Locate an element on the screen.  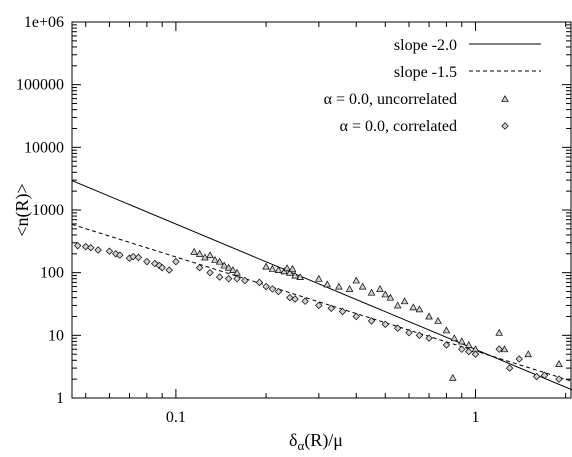
y-tick-label: 1000 is located at coordinates (48, 210).